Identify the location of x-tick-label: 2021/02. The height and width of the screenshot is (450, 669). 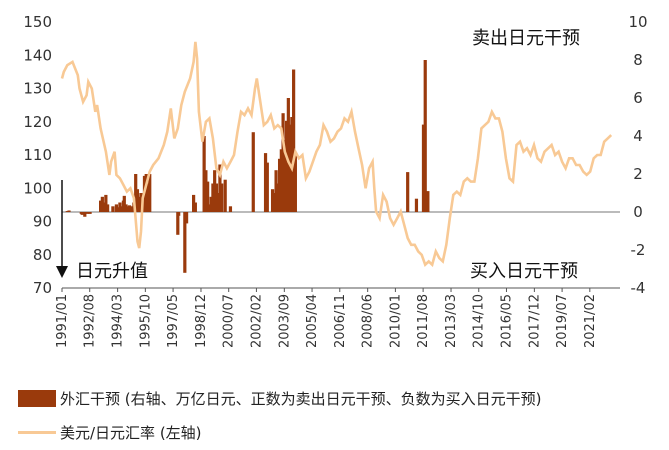
(590, 321).